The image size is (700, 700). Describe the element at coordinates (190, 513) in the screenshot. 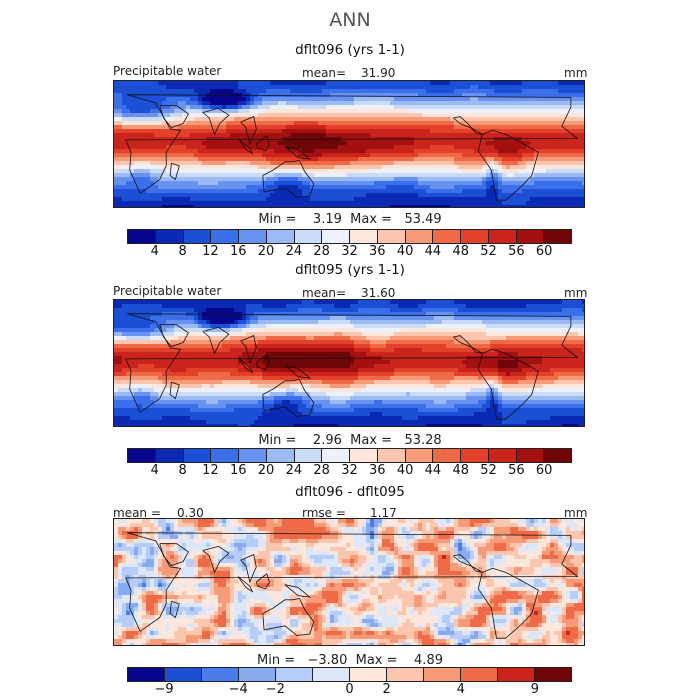

I see `panel-3-mean-value: 0.30` at that location.